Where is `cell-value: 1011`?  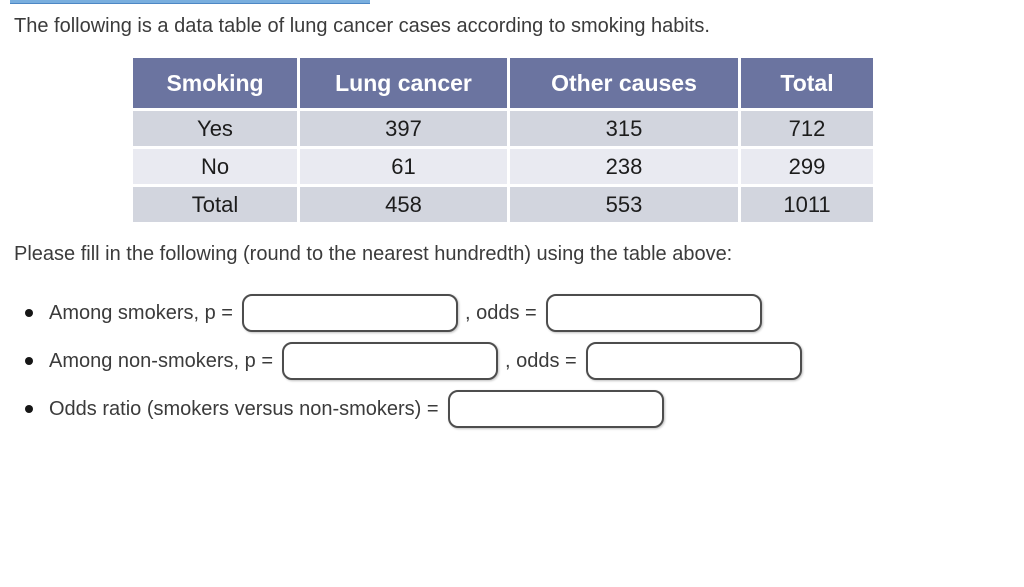
cell-value: 1011 is located at coordinates (807, 204).